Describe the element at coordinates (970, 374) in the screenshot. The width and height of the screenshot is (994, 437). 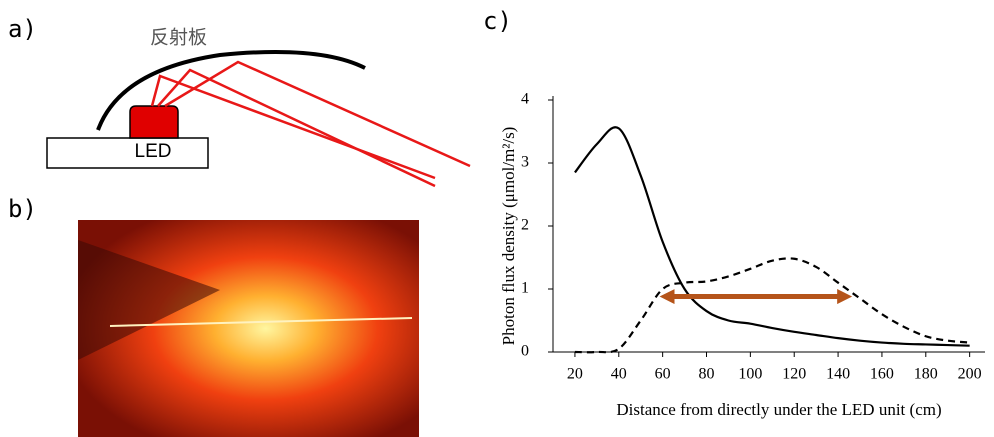
I see `x-tick-label: 200` at that location.